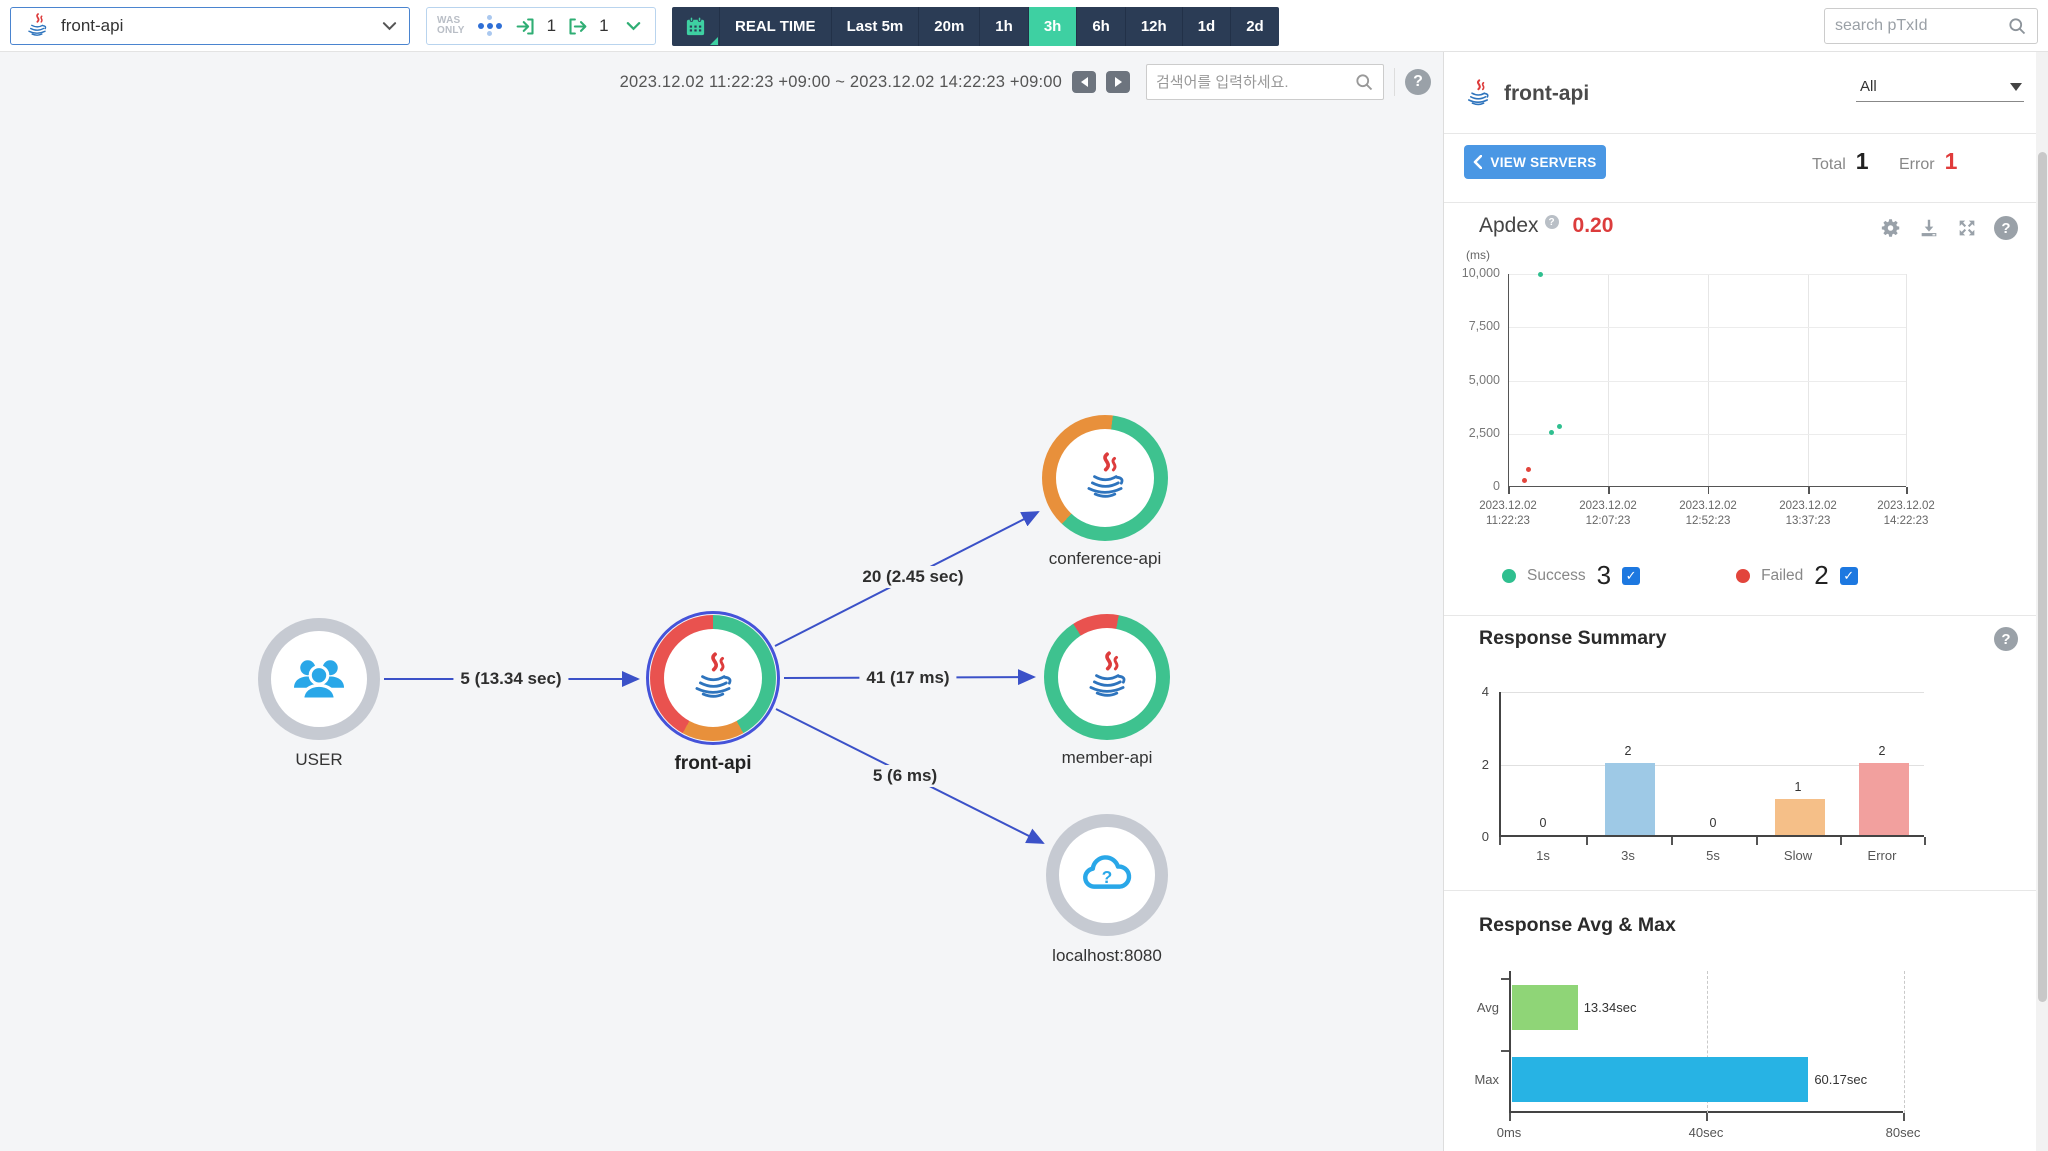 The width and height of the screenshot is (2048, 1151). I want to click on total-stat: Total 1, so click(1840, 161).